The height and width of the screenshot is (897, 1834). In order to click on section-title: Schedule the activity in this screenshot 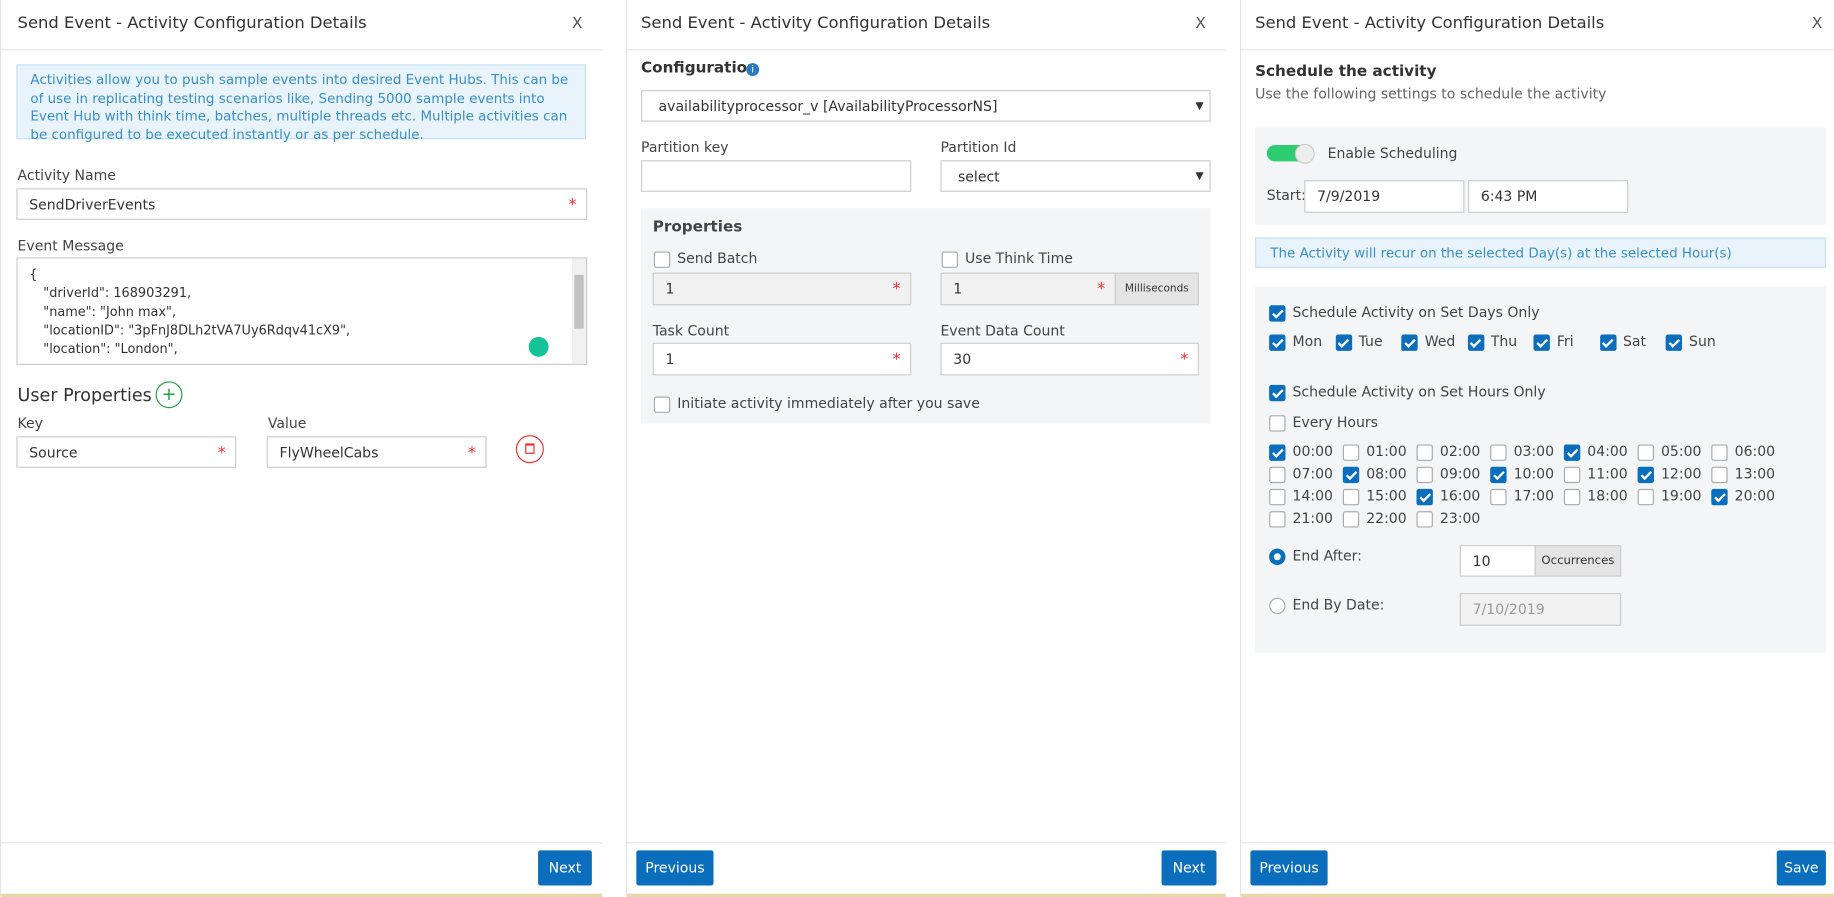, I will do `click(1346, 72)`.